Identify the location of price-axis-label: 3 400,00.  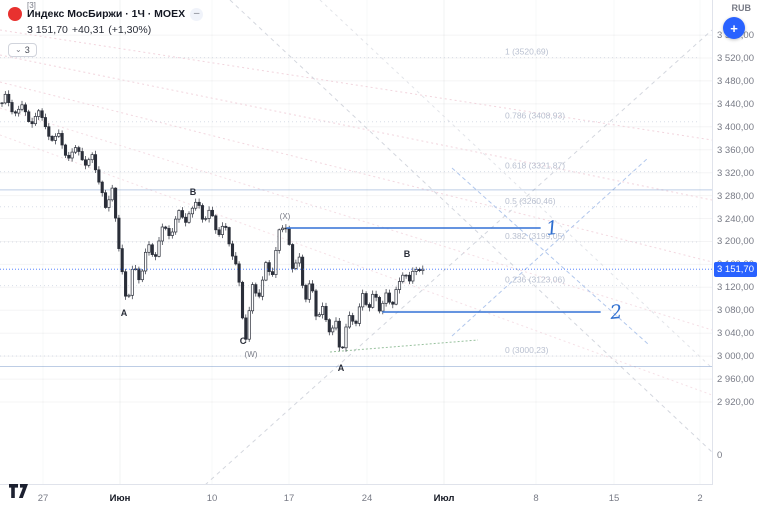
(735, 127).